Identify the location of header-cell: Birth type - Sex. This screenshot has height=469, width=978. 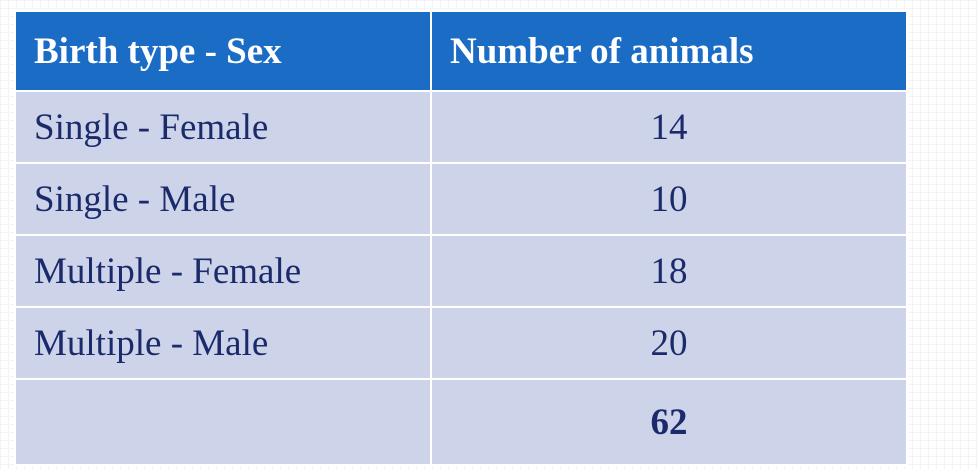
(223, 51).